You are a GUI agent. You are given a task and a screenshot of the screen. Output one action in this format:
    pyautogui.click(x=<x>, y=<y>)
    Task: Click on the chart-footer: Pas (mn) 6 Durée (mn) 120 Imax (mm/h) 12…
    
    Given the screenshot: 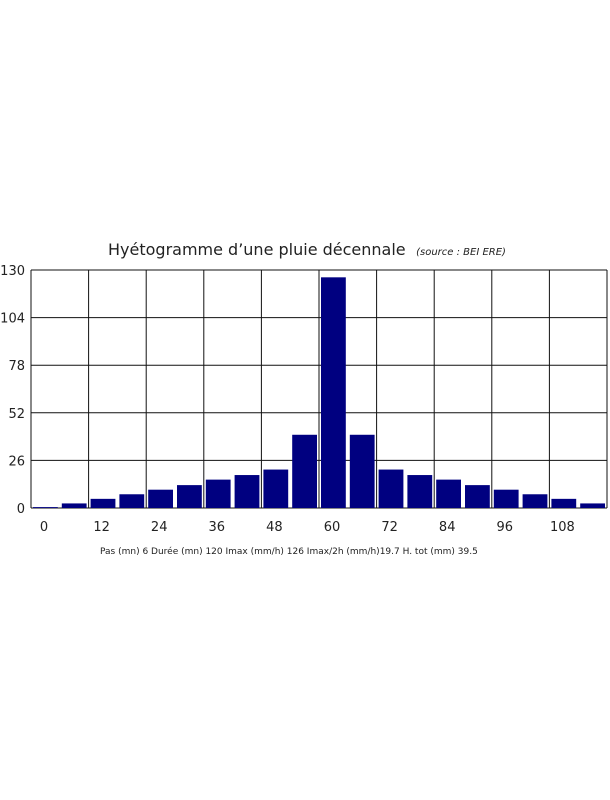 What is the action you would take?
    pyautogui.click(x=289, y=552)
    